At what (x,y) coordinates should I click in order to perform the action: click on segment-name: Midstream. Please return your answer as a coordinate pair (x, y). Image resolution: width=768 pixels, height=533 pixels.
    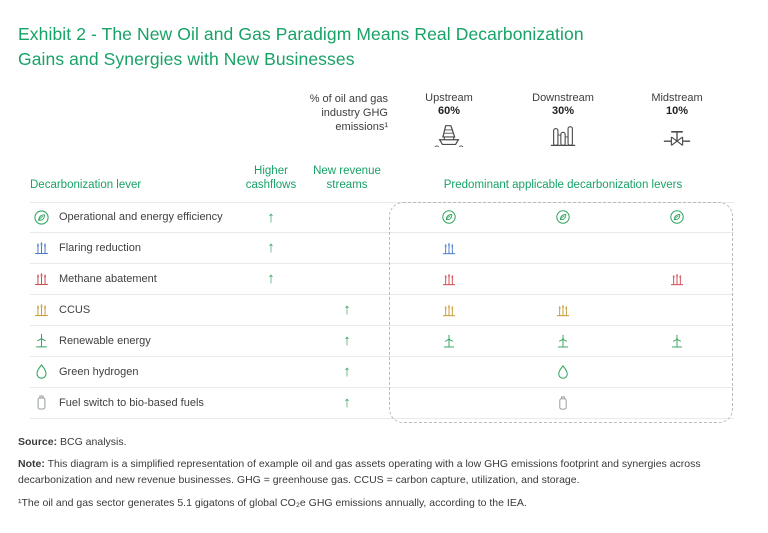
    Looking at the image, I should click on (677, 97).